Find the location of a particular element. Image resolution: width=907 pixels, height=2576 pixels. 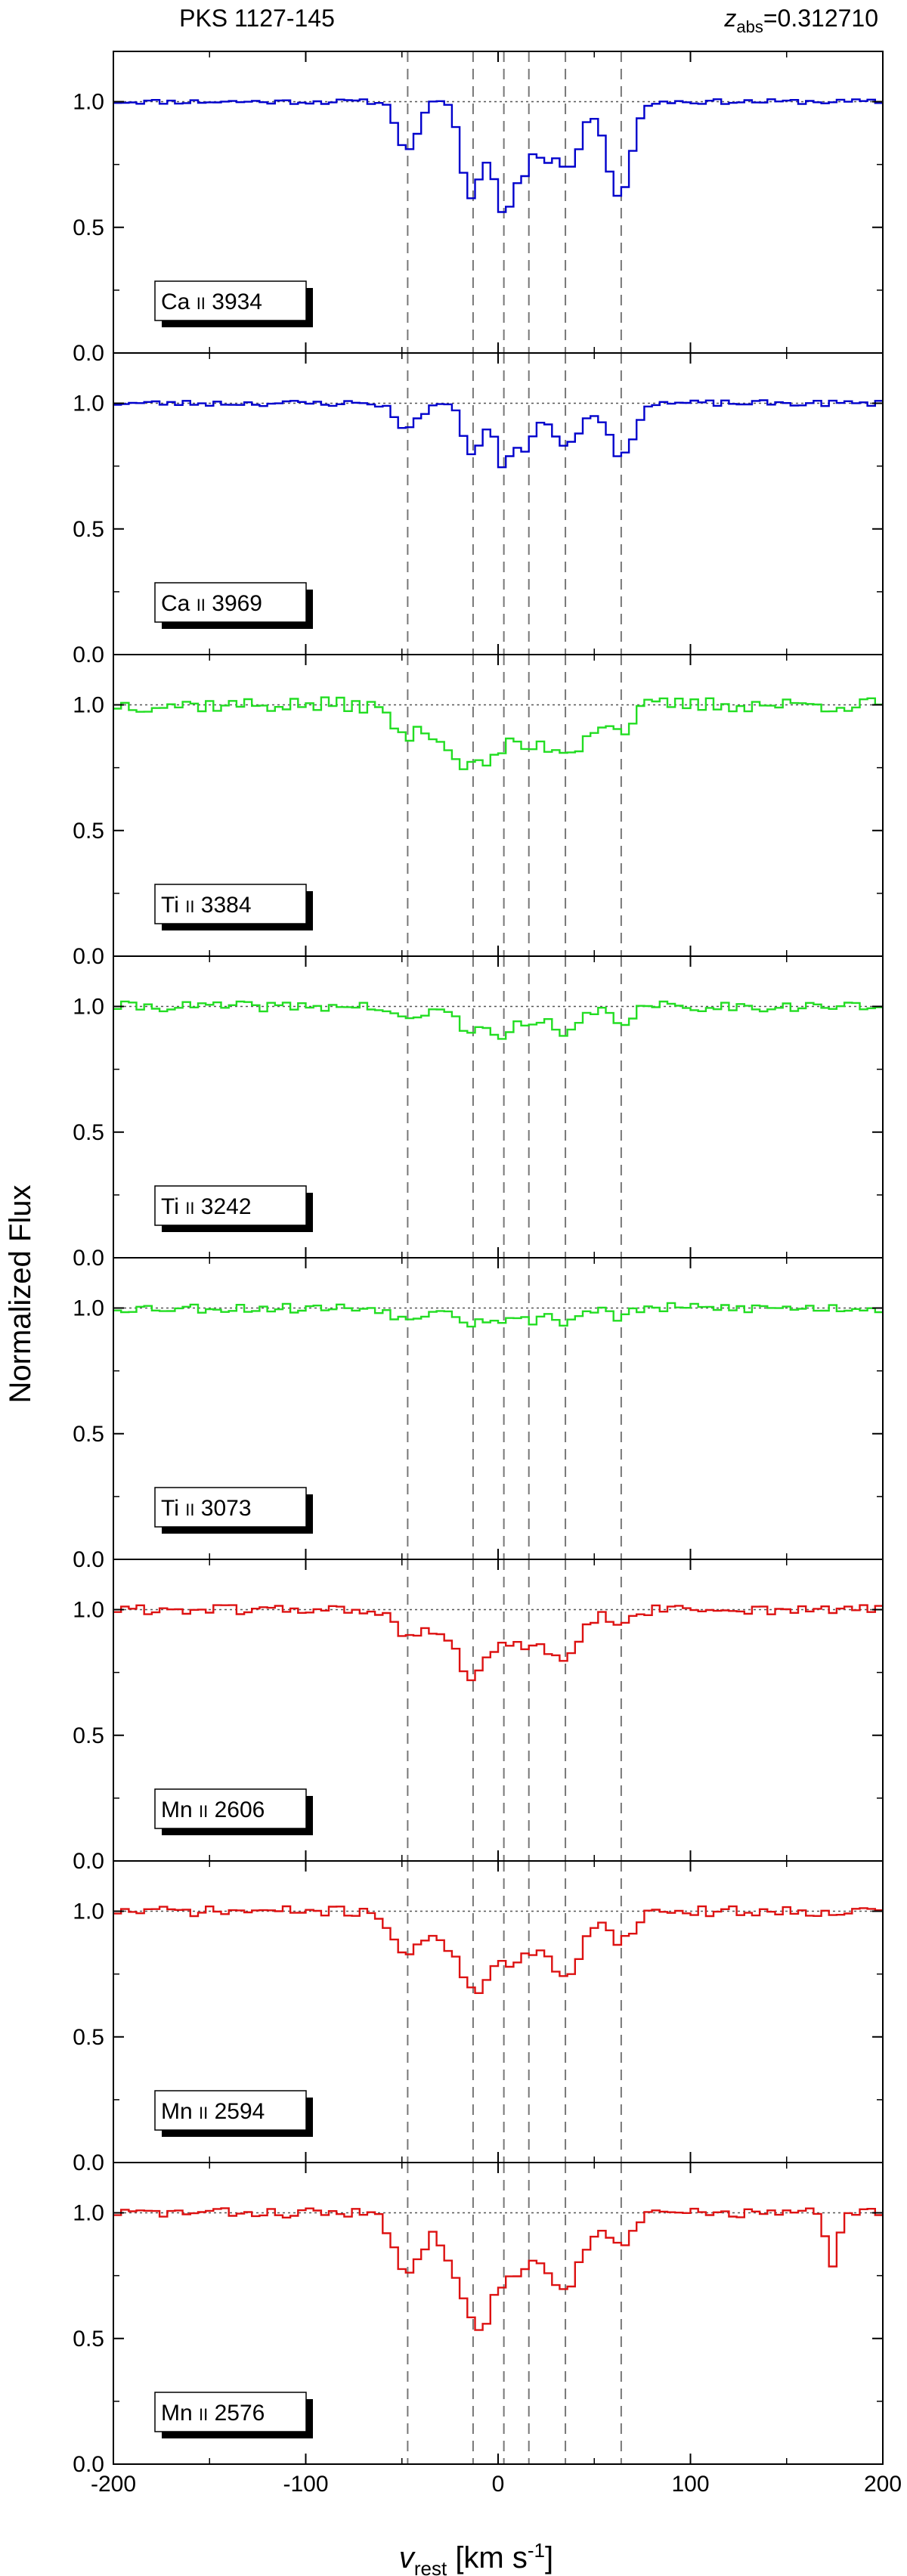

ion-label: Ti II 3073 is located at coordinates (206, 1508).